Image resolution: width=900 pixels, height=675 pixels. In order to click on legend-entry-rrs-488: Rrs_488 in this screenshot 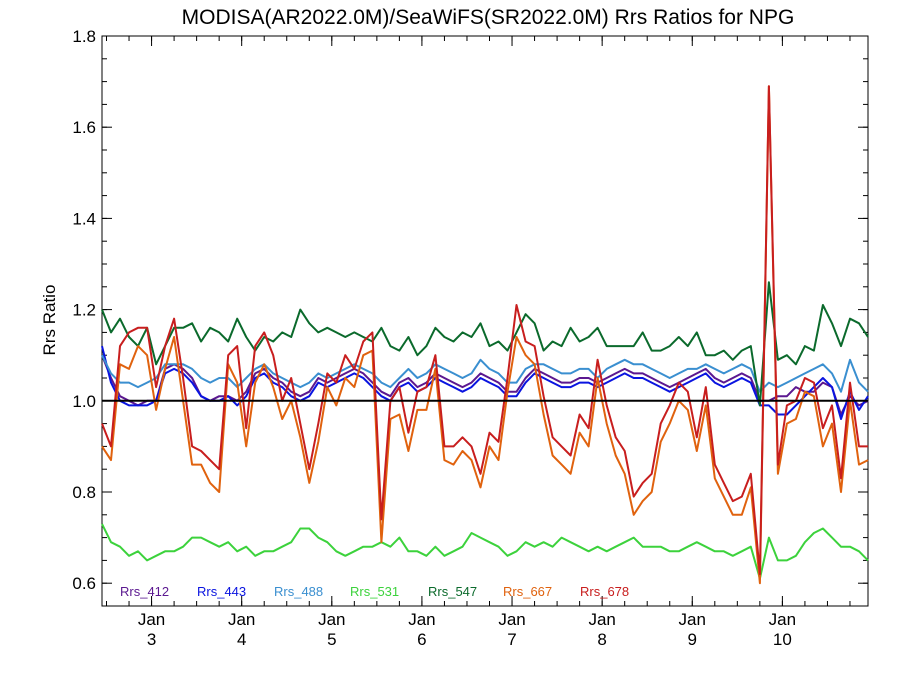, I will do `click(298, 591)`.